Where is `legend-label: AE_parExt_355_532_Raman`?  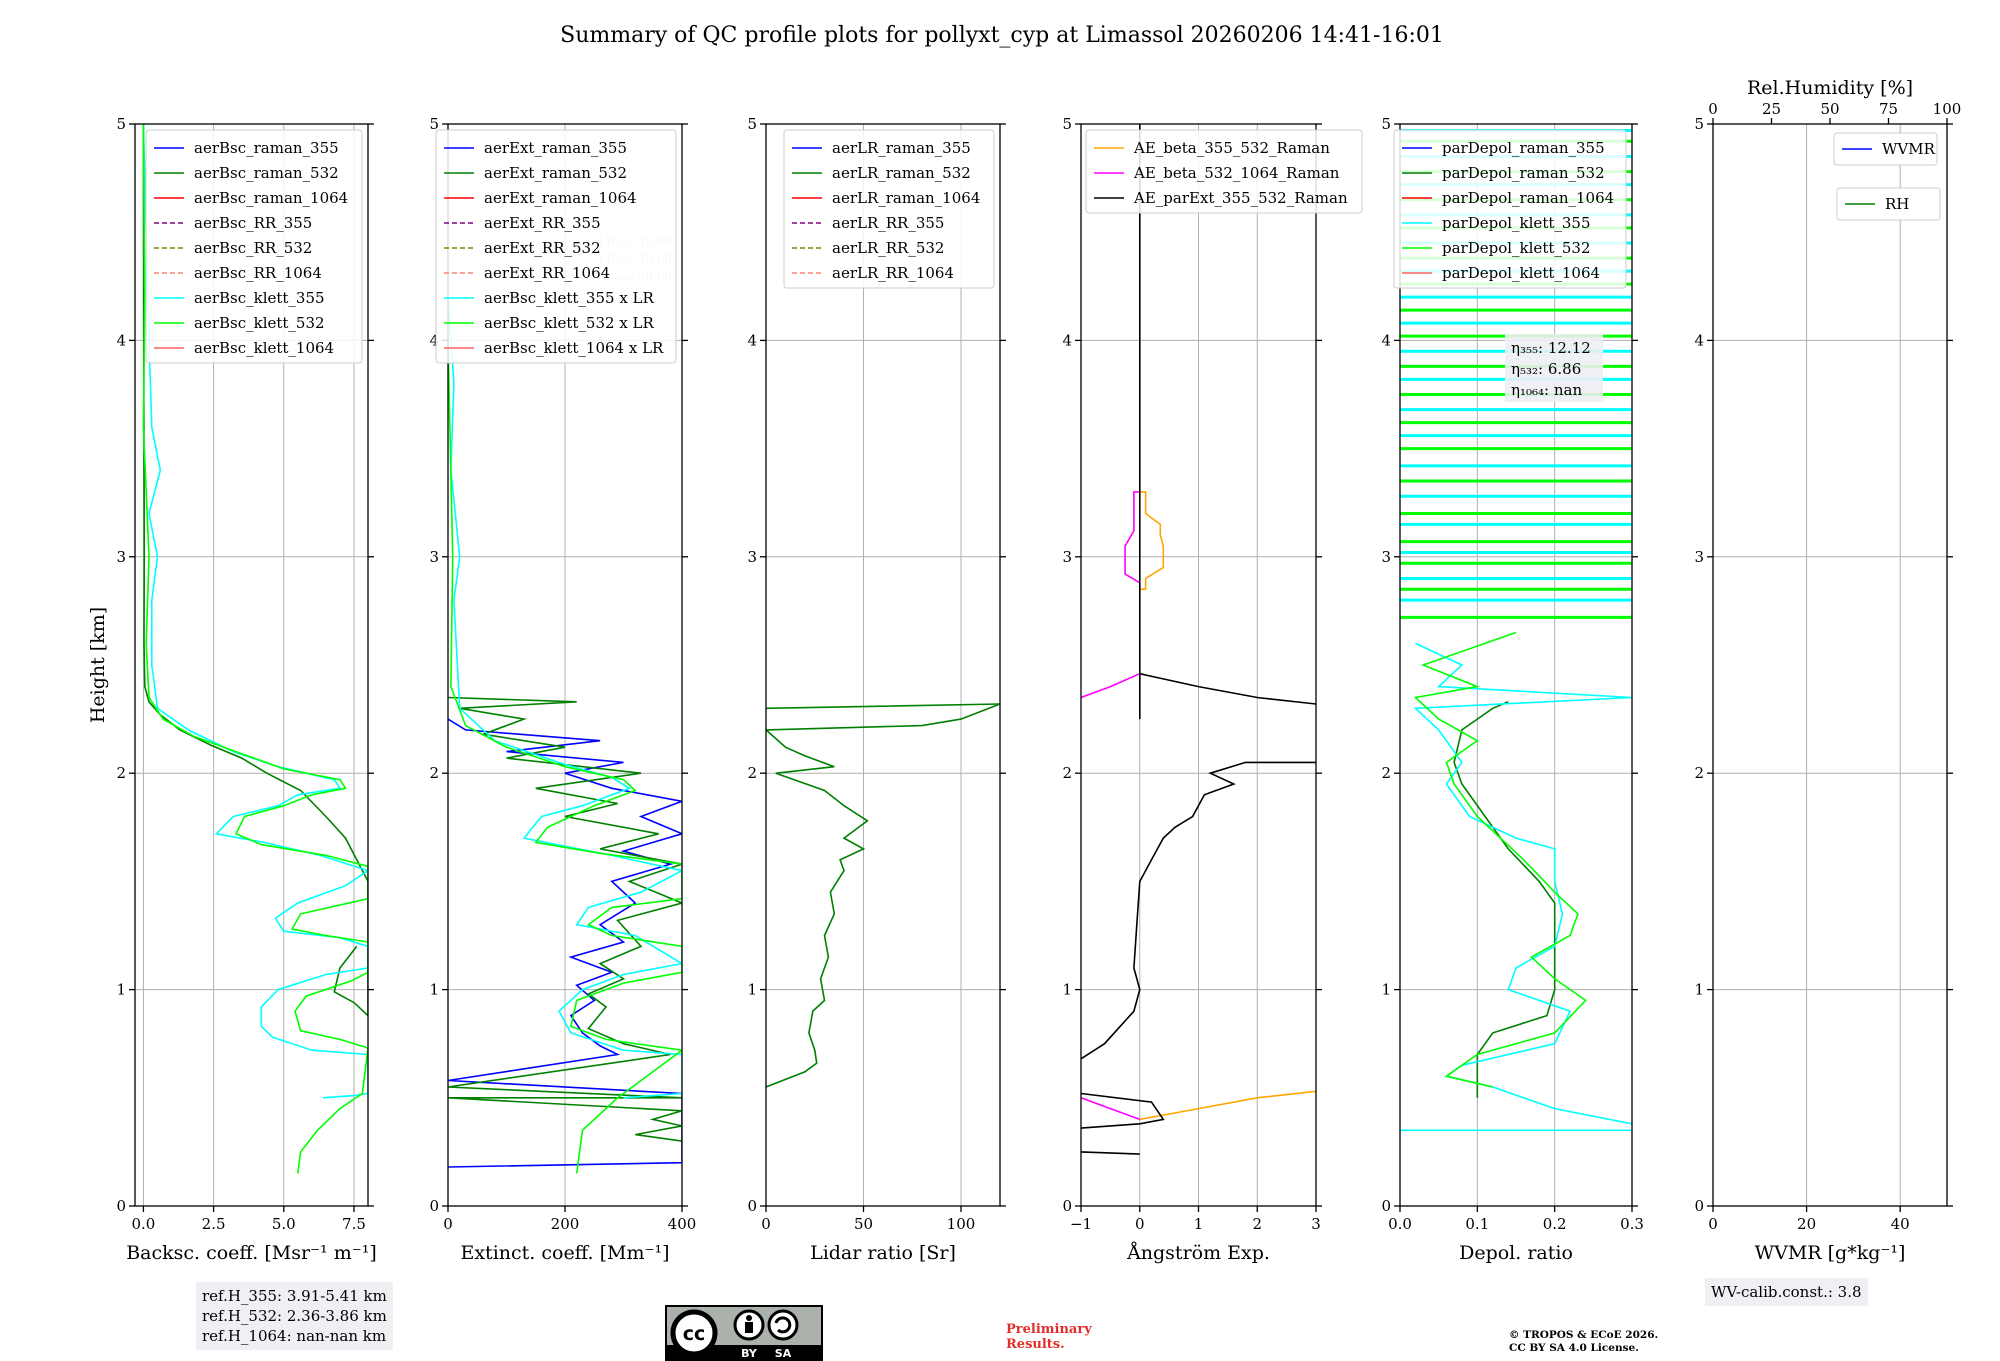
legend-label: AE_parExt_355_532_Raman is located at coordinates (1240, 198).